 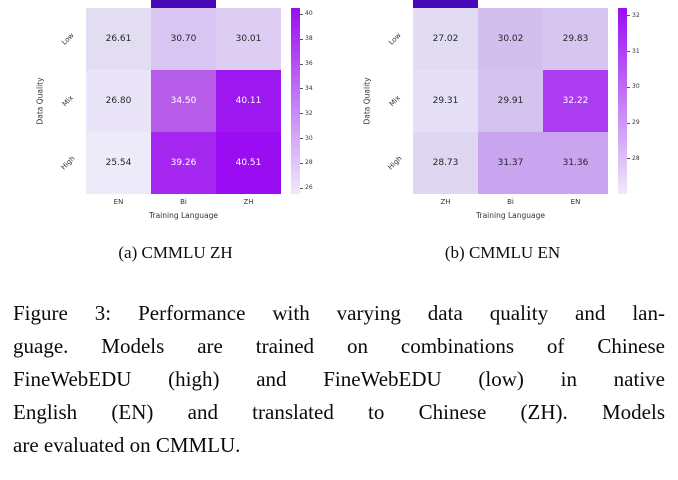 What do you see at coordinates (575, 101) in the screenshot?
I see `heatmap-cell: 32.22` at bounding box center [575, 101].